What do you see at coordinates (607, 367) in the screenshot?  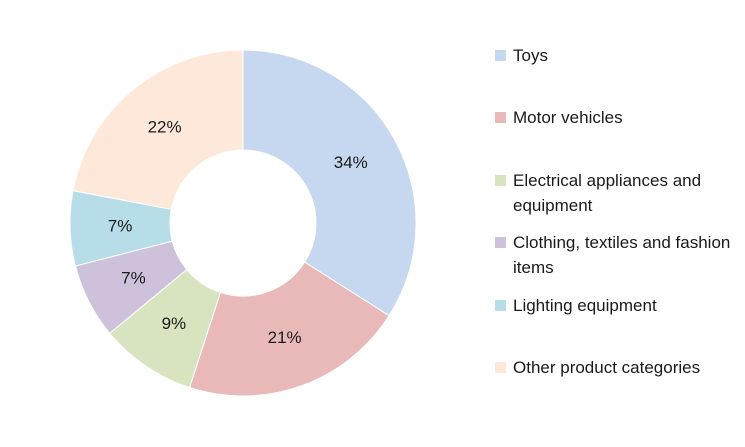 I see `legend-label: Other product categories` at bounding box center [607, 367].